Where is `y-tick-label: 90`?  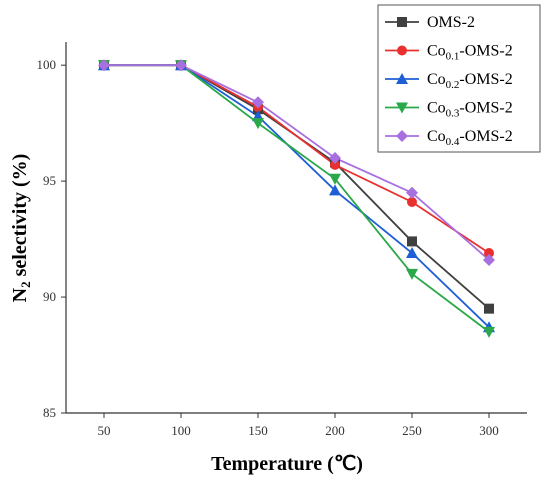
y-tick-label: 90 is located at coordinates (49, 296).